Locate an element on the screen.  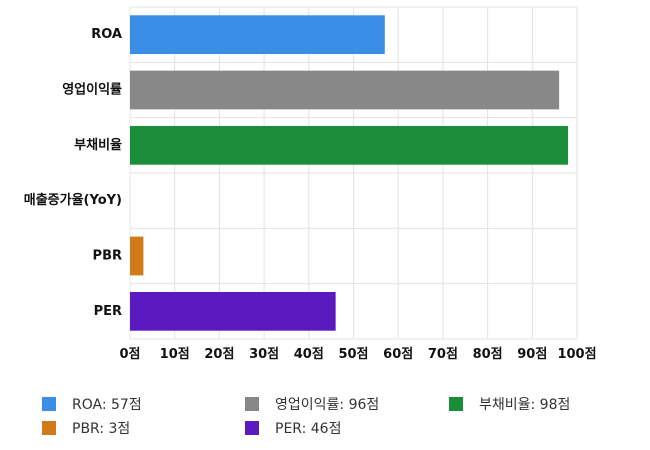
x-tick-label: 30점 is located at coordinates (264, 354).